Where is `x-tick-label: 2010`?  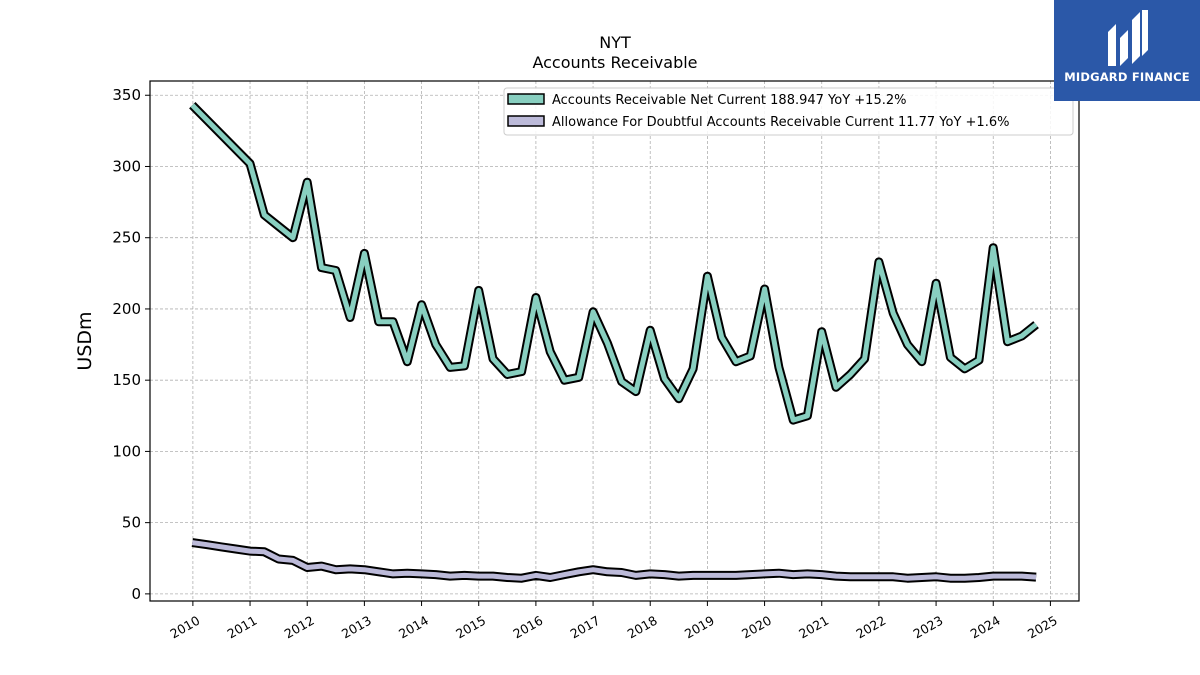 x-tick-label: 2010 is located at coordinates (184, 627).